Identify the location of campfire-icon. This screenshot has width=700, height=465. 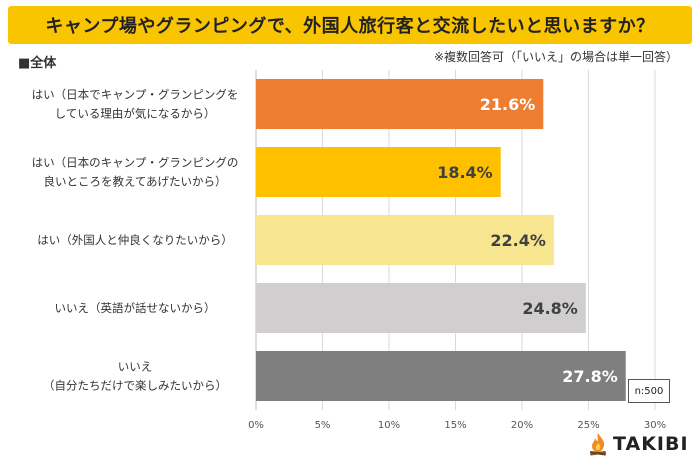
(598, 444).